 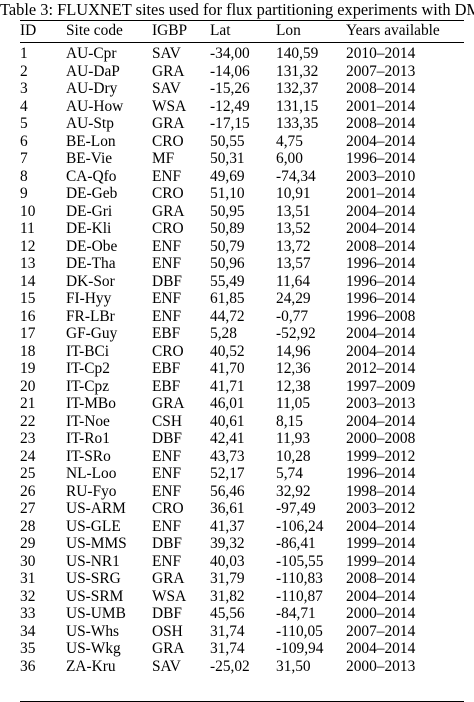 I want to click on cell-years: 2000–2013, so click(x=381, y=666).